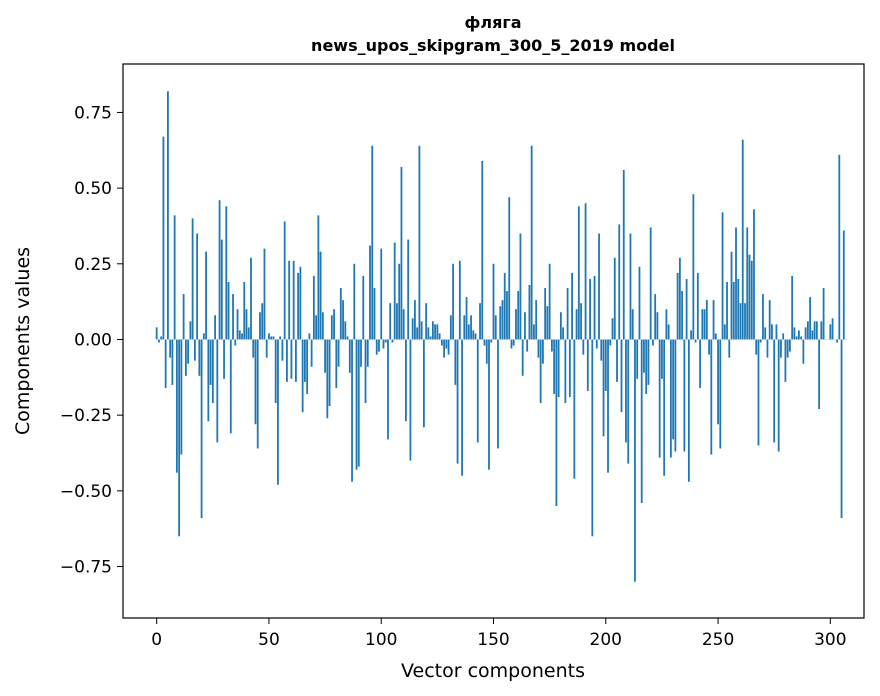 The height and width of the screenshot is (696, 880). I want to click on x-axis-label: Vector components, so click(493, 671).